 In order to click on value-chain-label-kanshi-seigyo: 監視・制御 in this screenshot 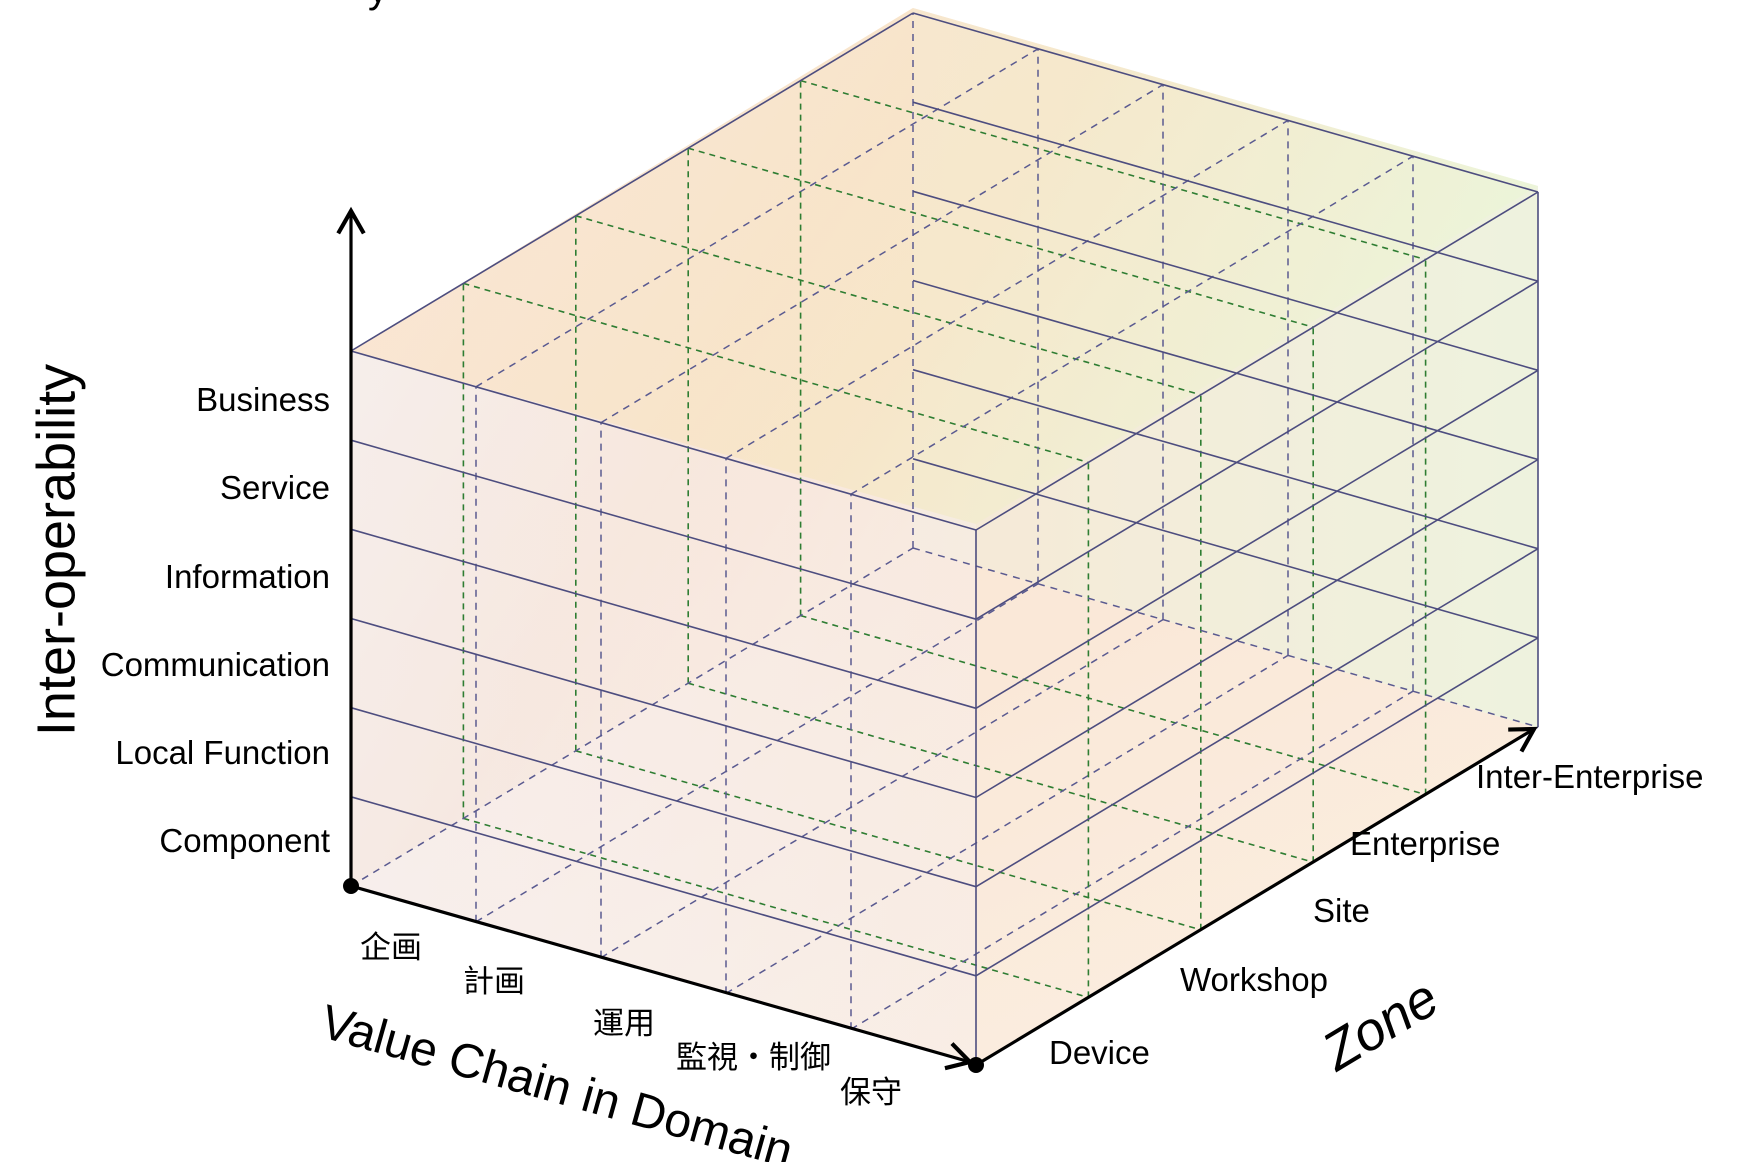, I will do `click(753, 1058)`.